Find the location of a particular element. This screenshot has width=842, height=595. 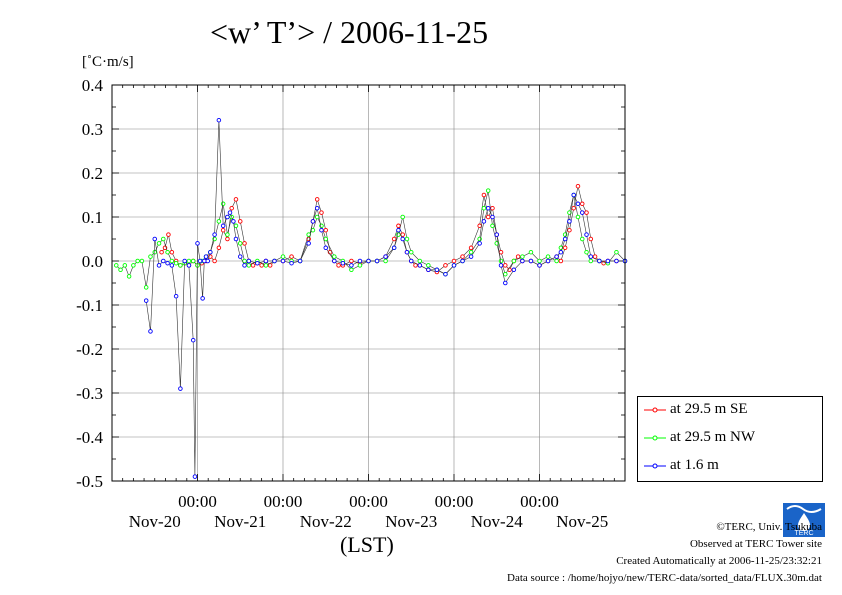

footer-copyright: ©TERC, Univ. Tsukuba is located at coordinates (769, 527).